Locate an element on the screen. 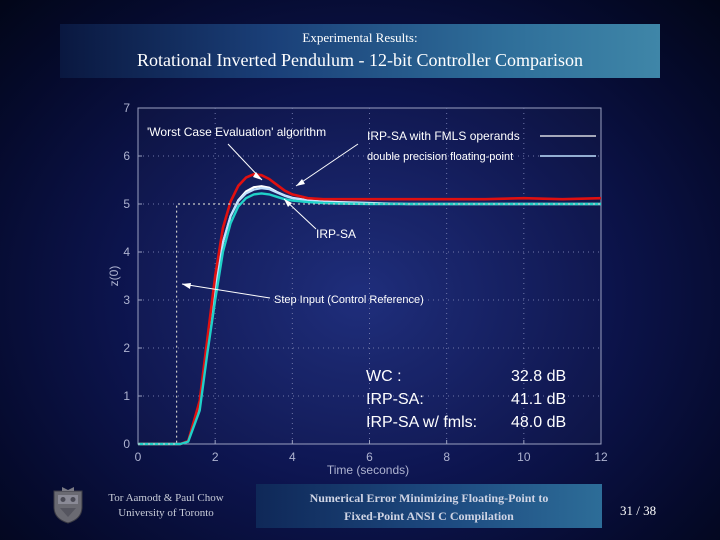  y-tick-label: 3 is located at coordinates (126, 300).